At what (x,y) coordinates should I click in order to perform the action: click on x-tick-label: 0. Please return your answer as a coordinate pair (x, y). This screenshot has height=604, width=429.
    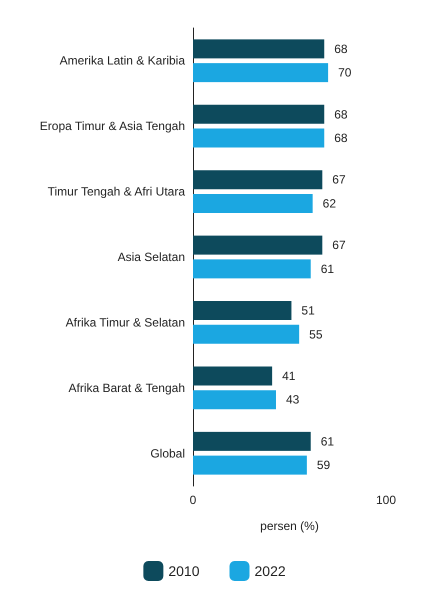
    Looking at the image, I should click on (193, 500).